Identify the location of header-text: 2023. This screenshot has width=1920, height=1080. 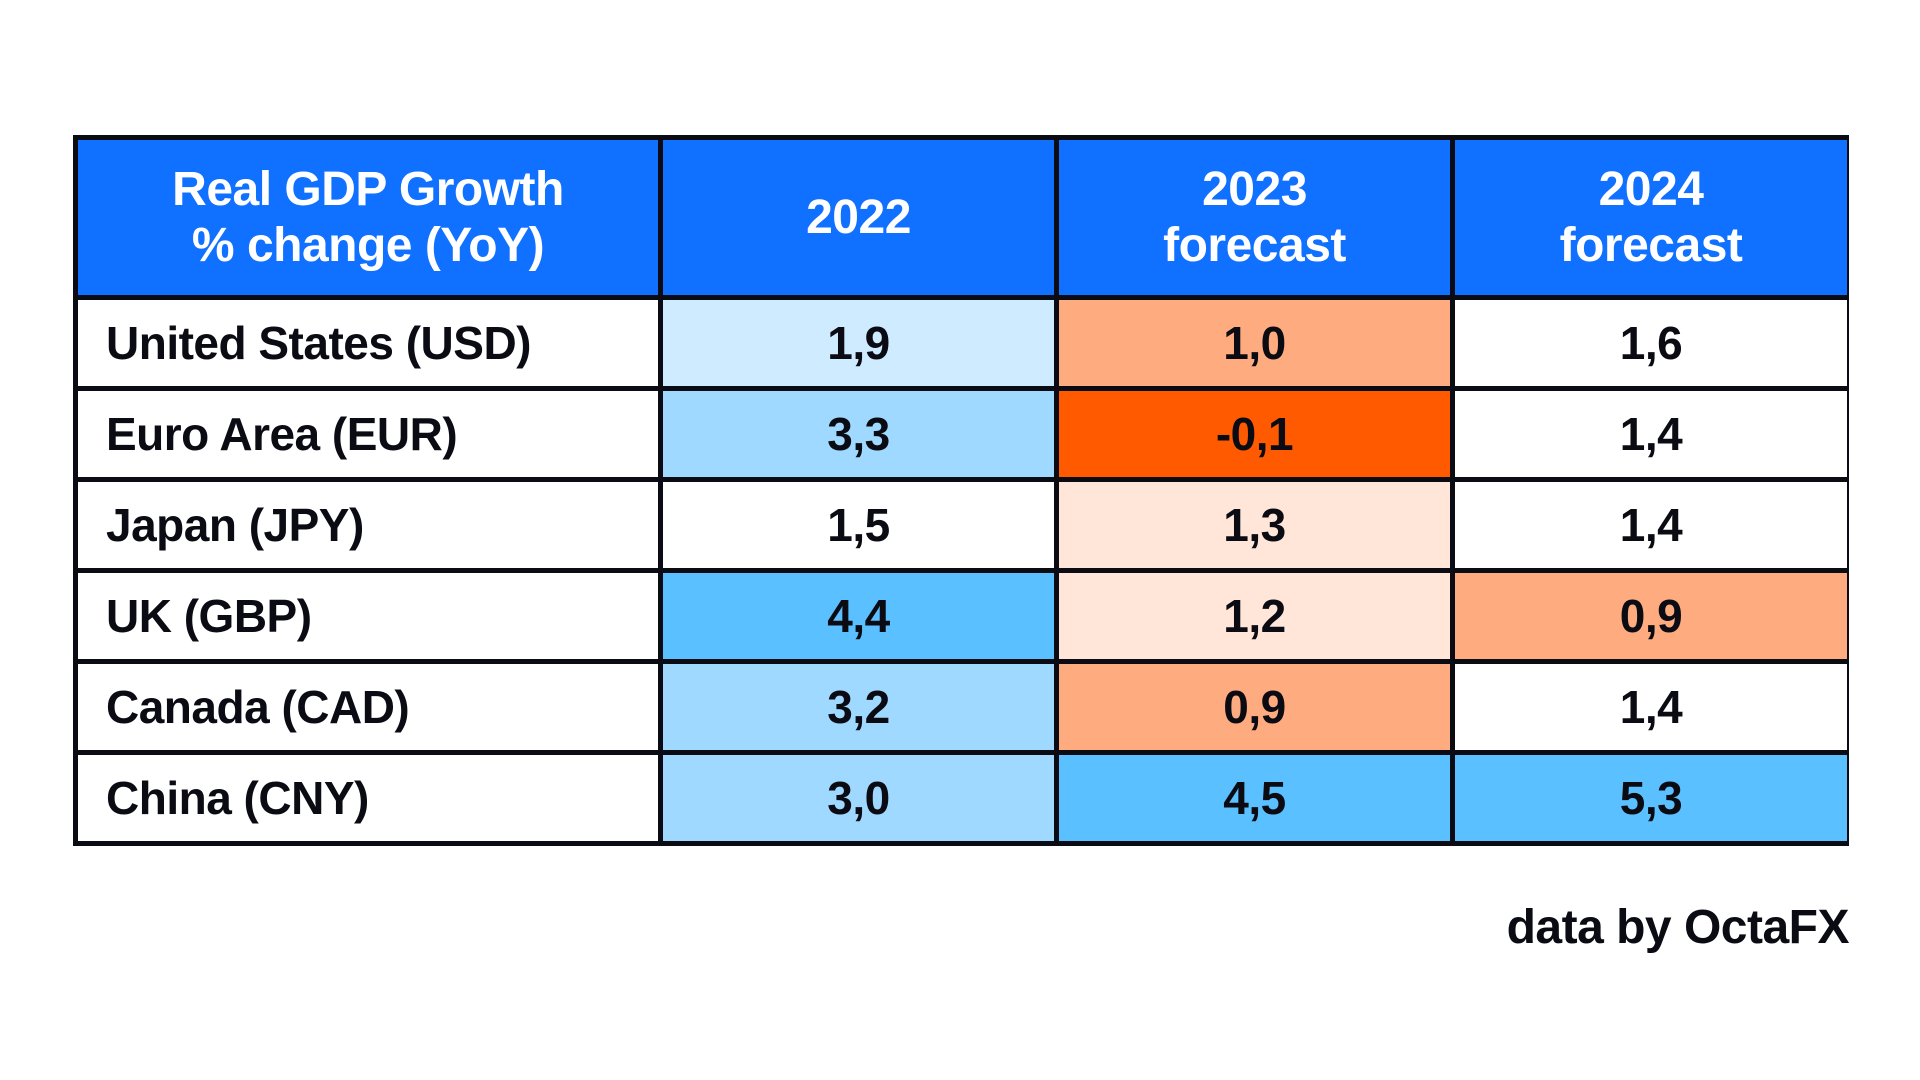
(1254, 189).